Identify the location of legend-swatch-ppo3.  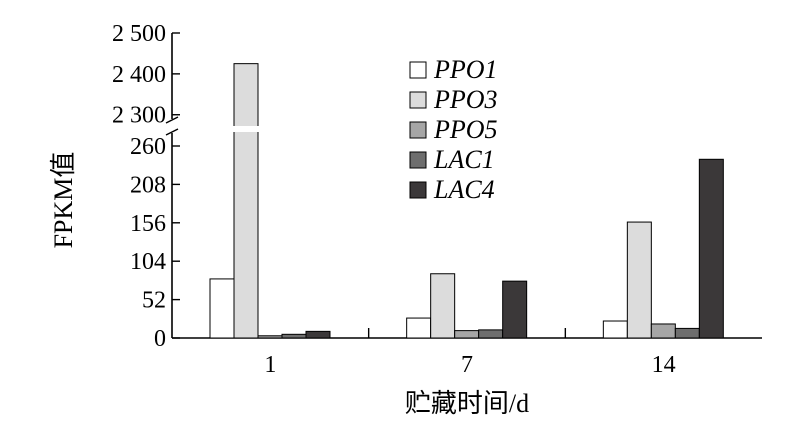
(418, 100).